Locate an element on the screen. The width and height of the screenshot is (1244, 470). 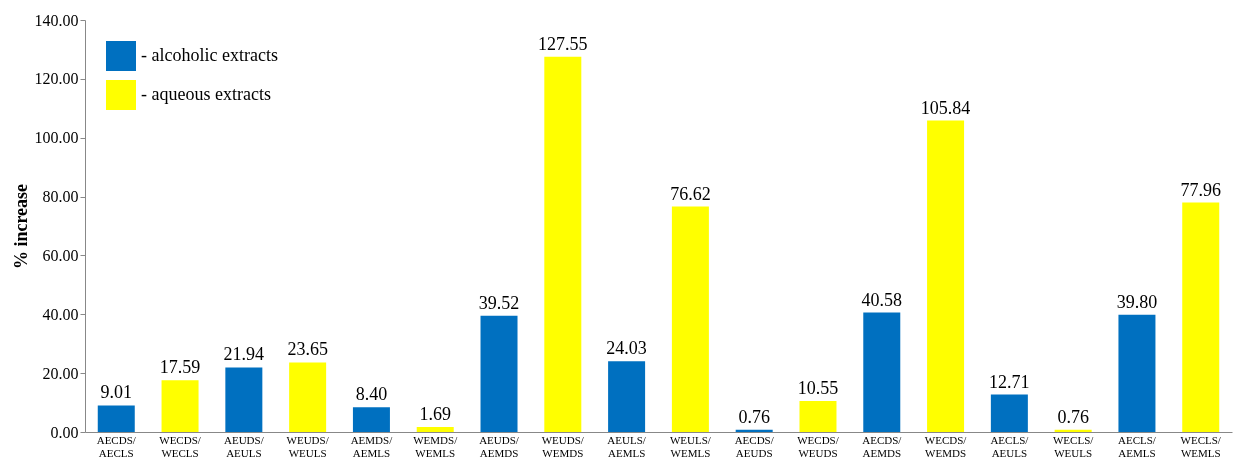
x-tick-label: WECDS/WEMDS is located at coordinates (946, 446).